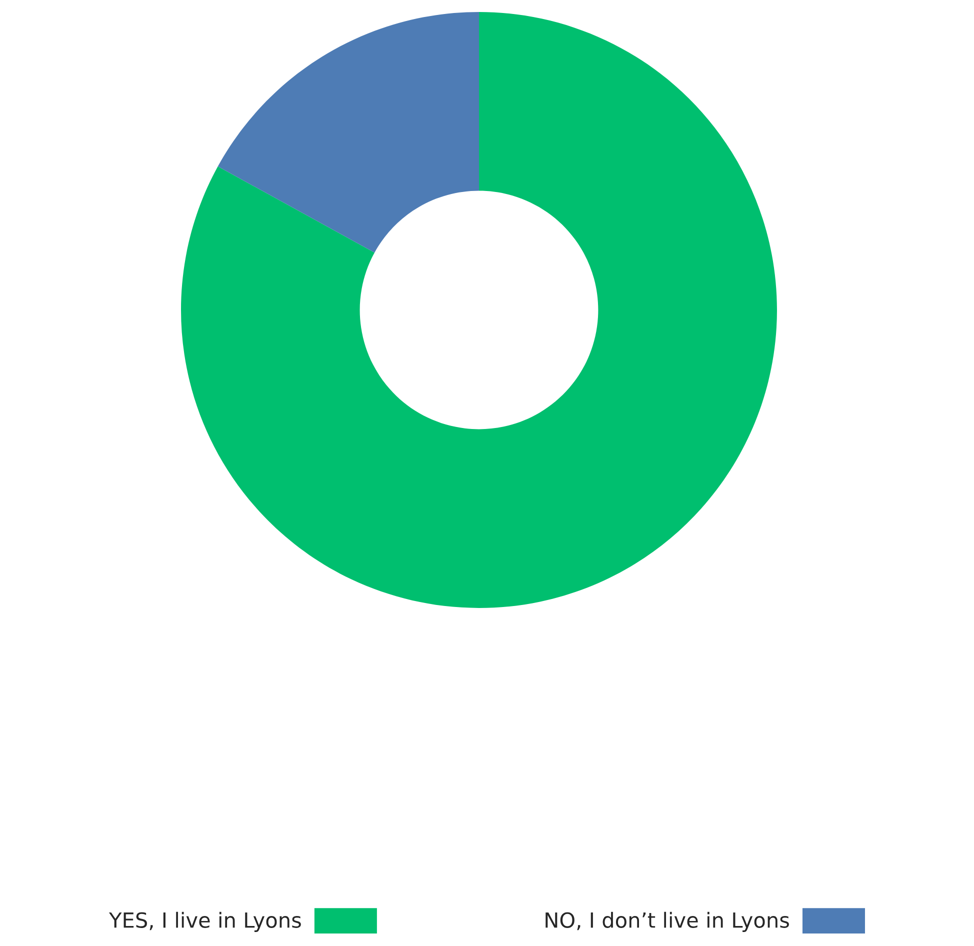  What do you see at coordinates (204, 922) in the screenshot?
I see `legend-label: YES, I live in Lyons` at bounding box center [204, 922].